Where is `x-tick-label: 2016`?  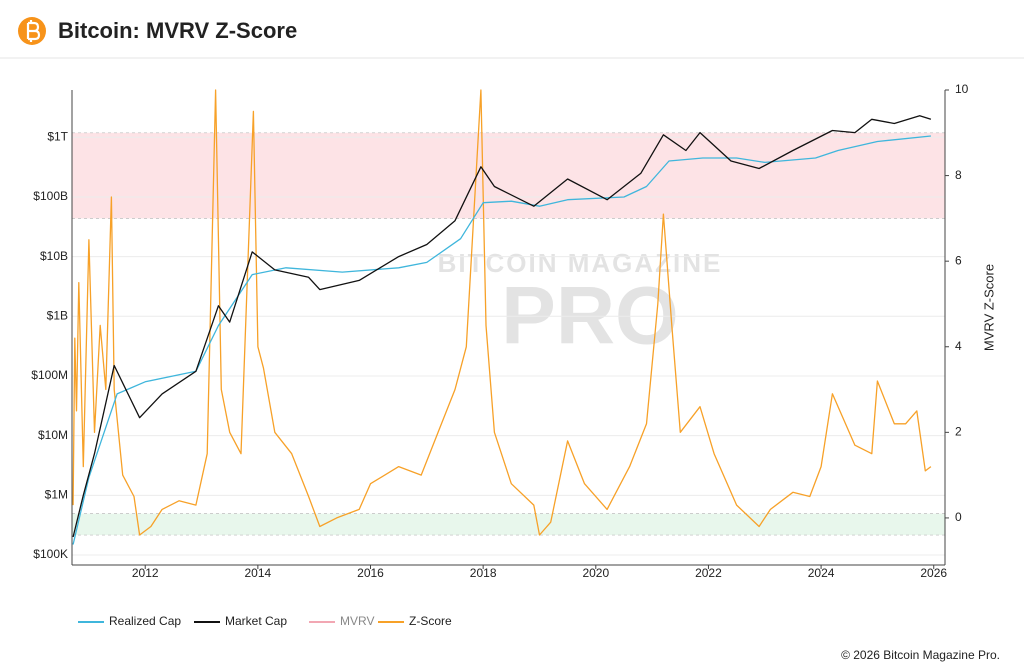
x-tick-label: 2016 is located at coordinates (370, 573).